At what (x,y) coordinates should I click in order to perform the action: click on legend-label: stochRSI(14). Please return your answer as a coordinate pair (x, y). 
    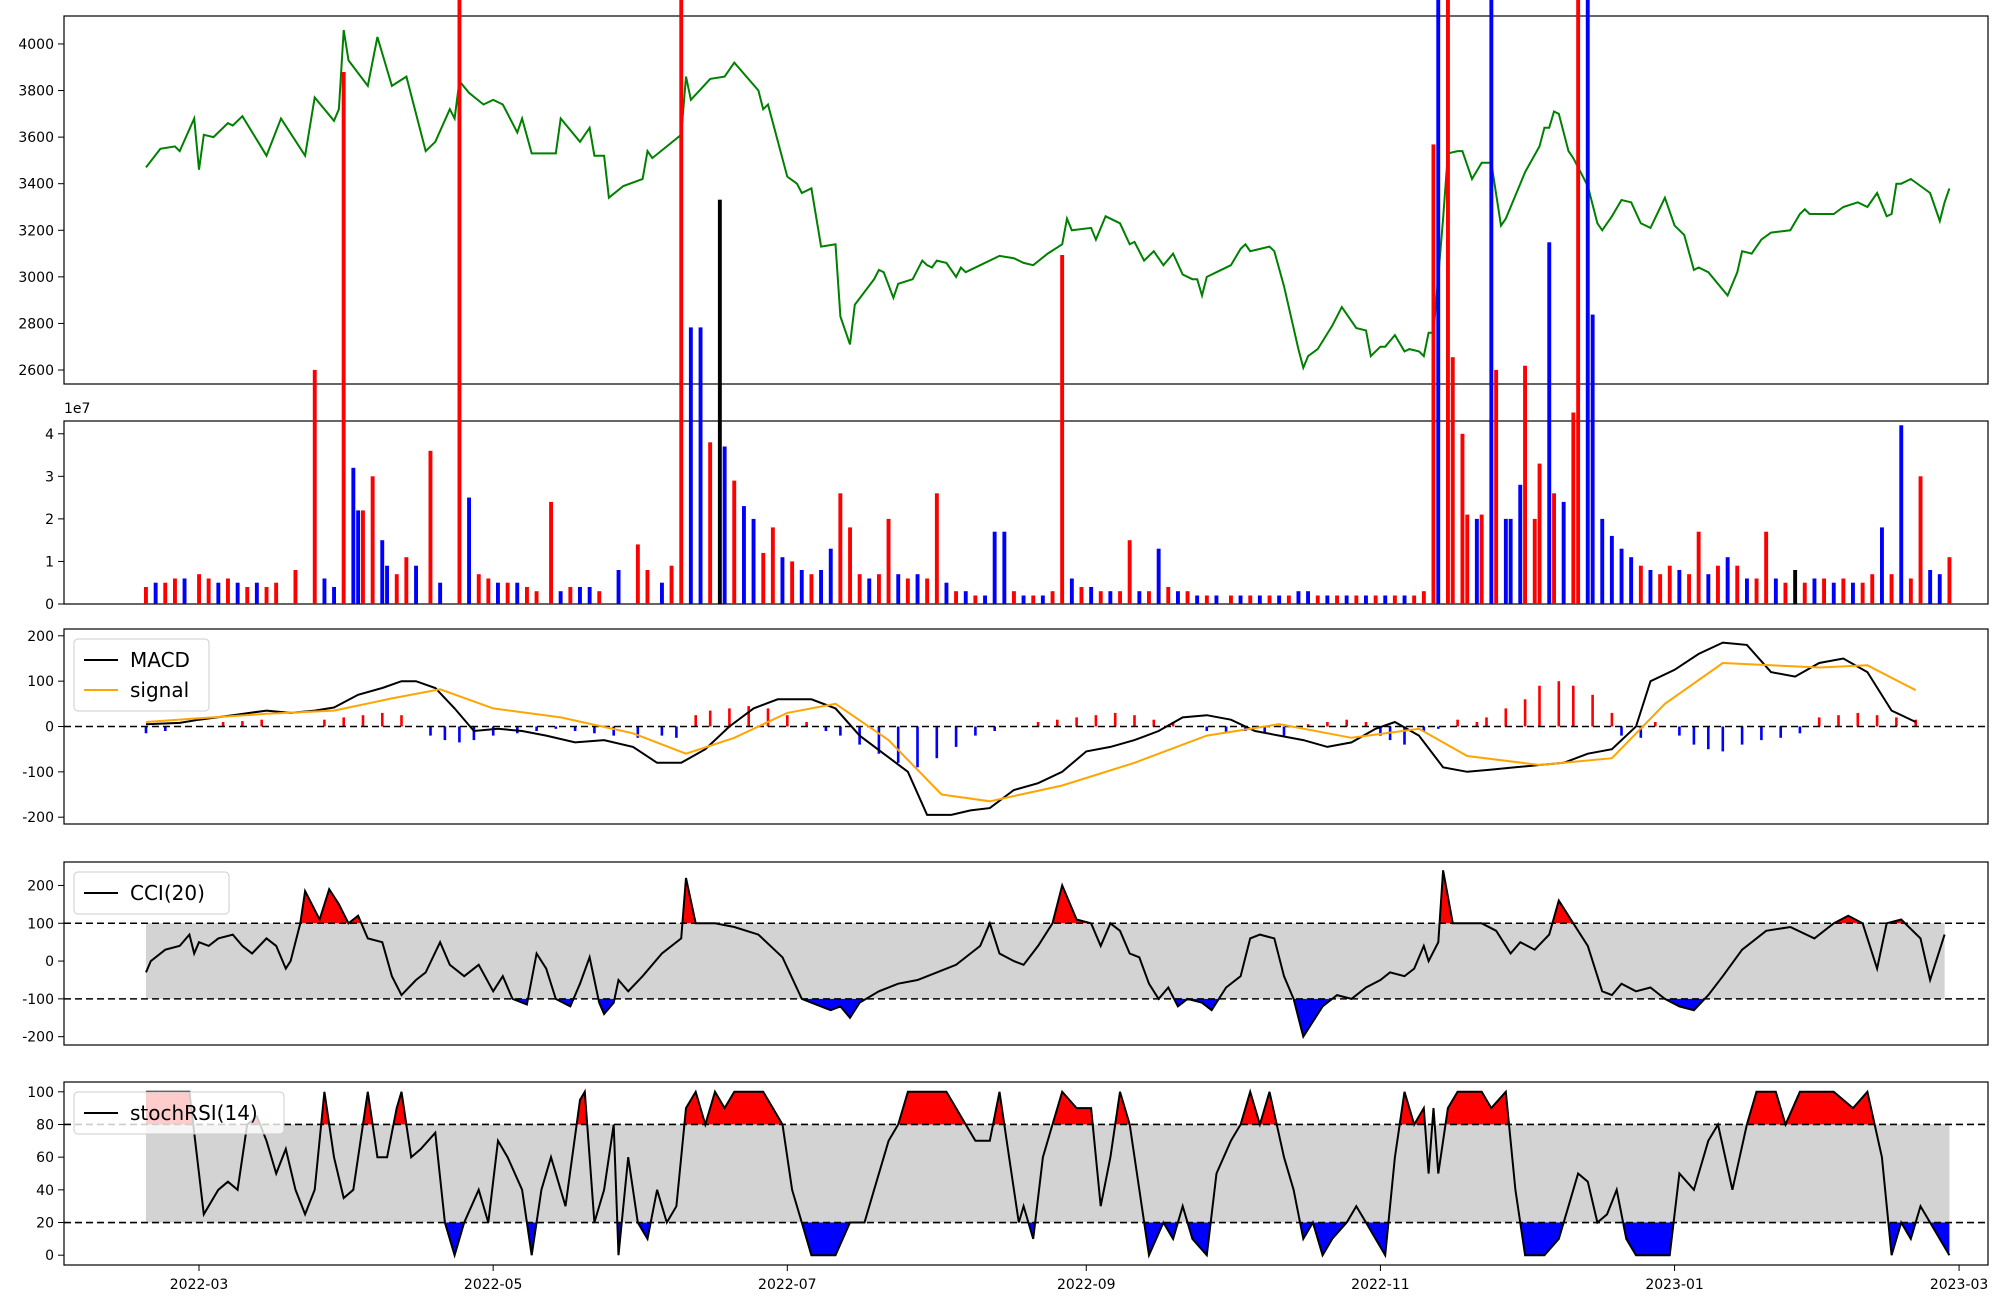
    Looking at the image, I should click on (194, 1113).